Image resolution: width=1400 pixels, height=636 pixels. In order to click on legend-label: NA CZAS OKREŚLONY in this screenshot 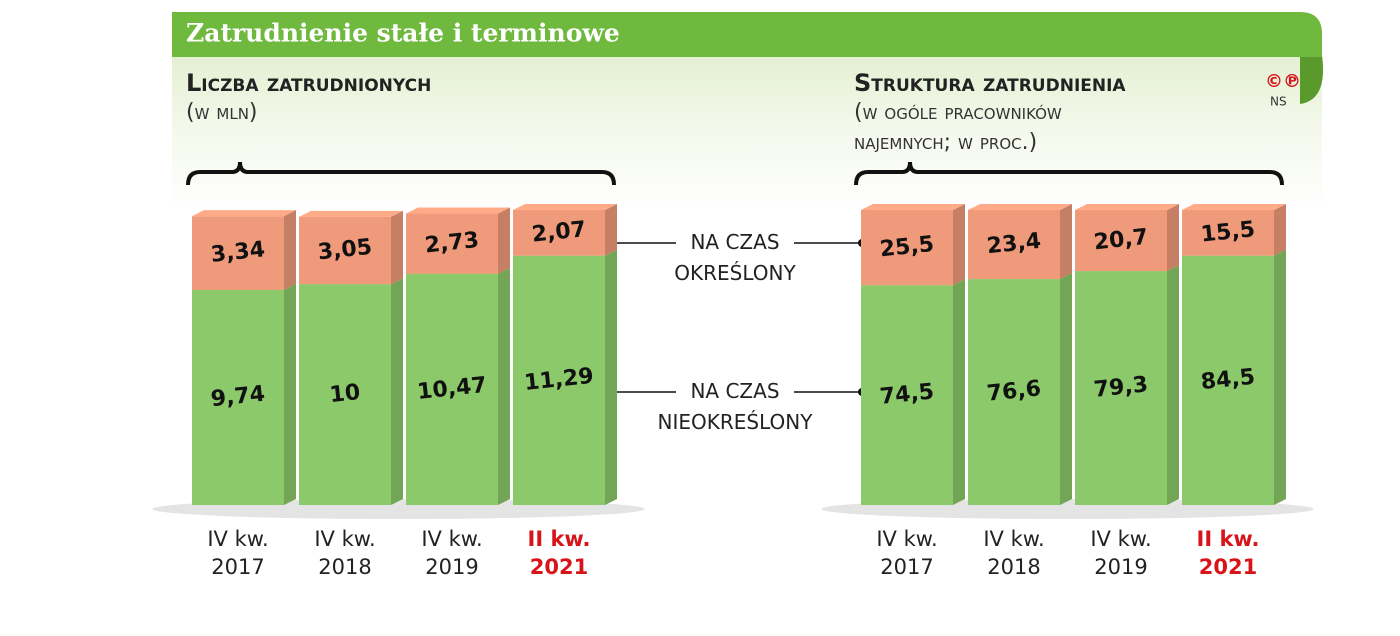, I will do `click(735, 257)`.